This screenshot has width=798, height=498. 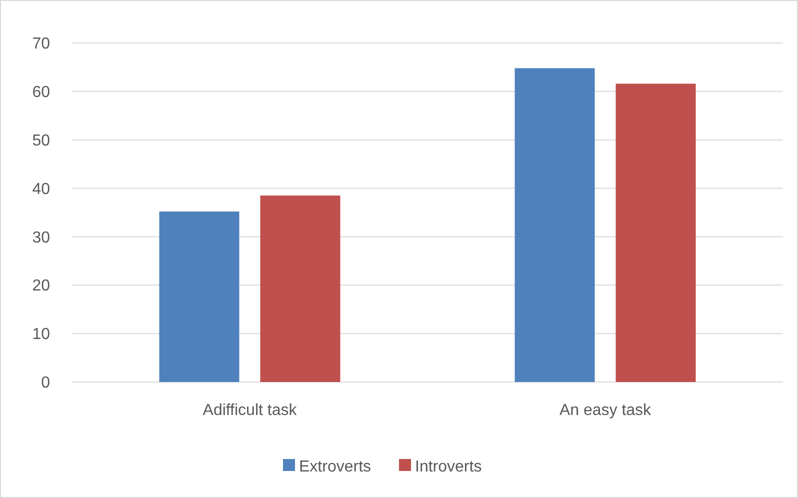 I want to click on y-tick-label: 40, so click(x=41, y=189).